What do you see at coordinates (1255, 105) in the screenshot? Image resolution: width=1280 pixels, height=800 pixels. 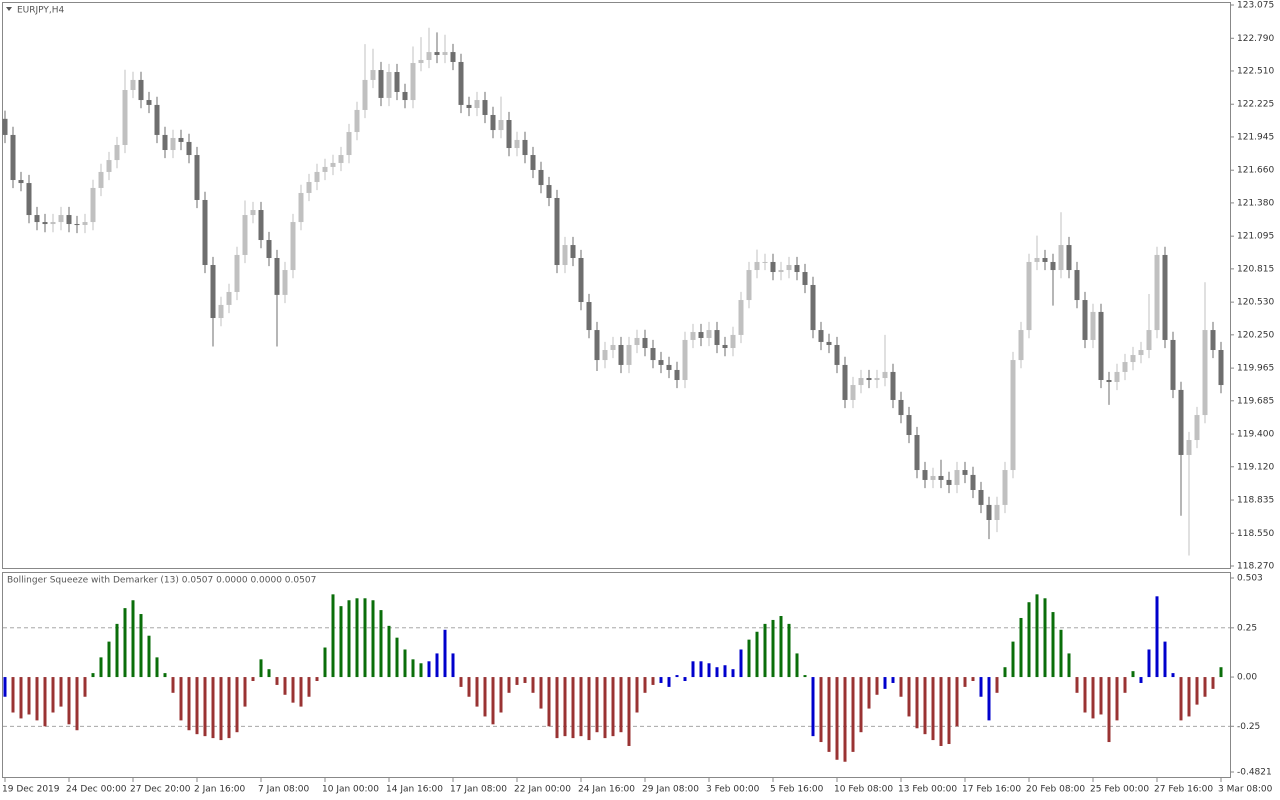 I see `y-tick-label: 122.225` at bounding box center [1255, 105].